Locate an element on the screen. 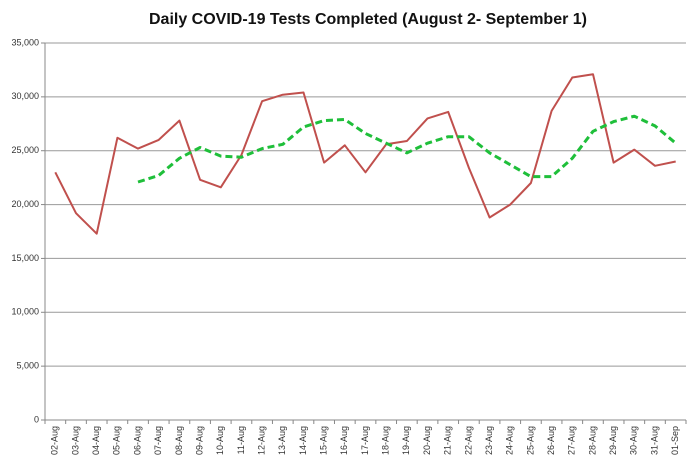 The height and width of the screenshot is (469, 696). x-tick-label: 17-Aug is located at coordinates (365, 440).